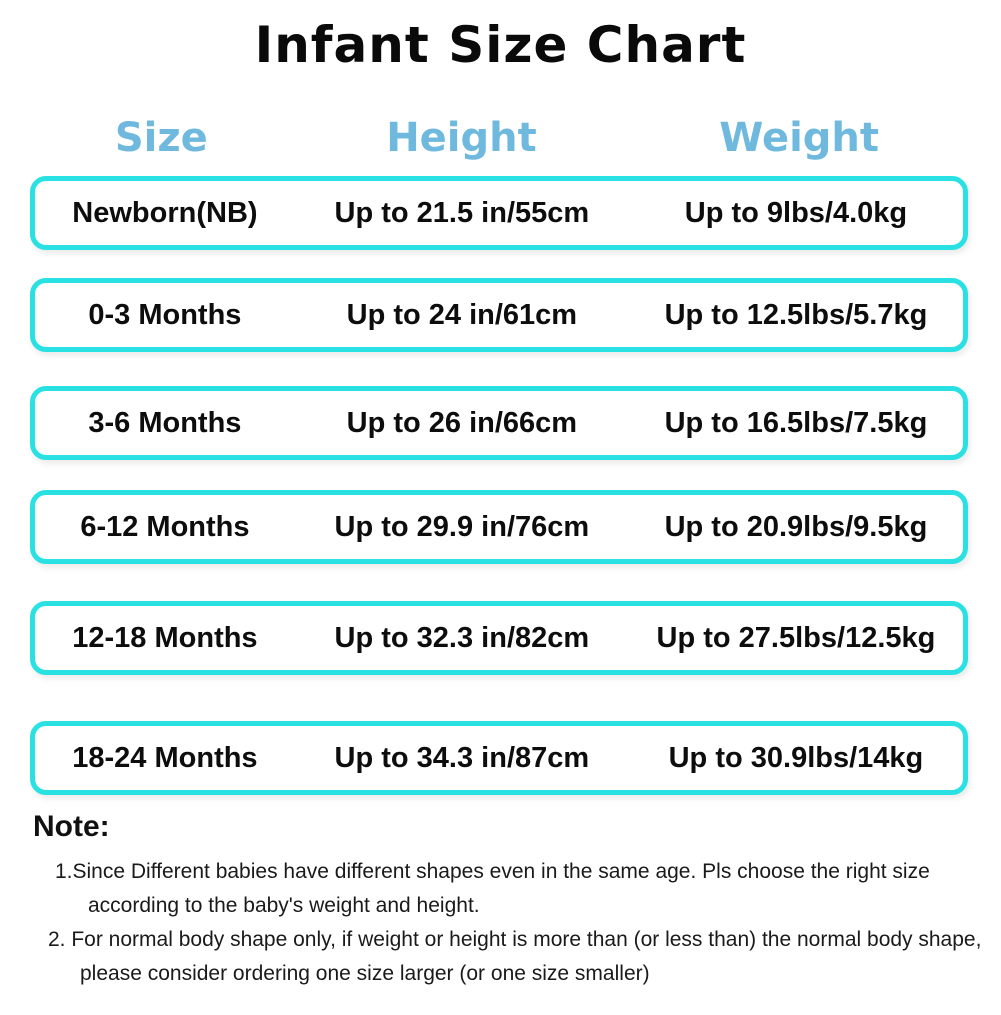 Image resolution: width=1001 pixels, height=1015 pixels. What do you see at coordinates (161, 138) in the screenshot?
I see `column-header-size: Size` at bounding box center [161, 138].